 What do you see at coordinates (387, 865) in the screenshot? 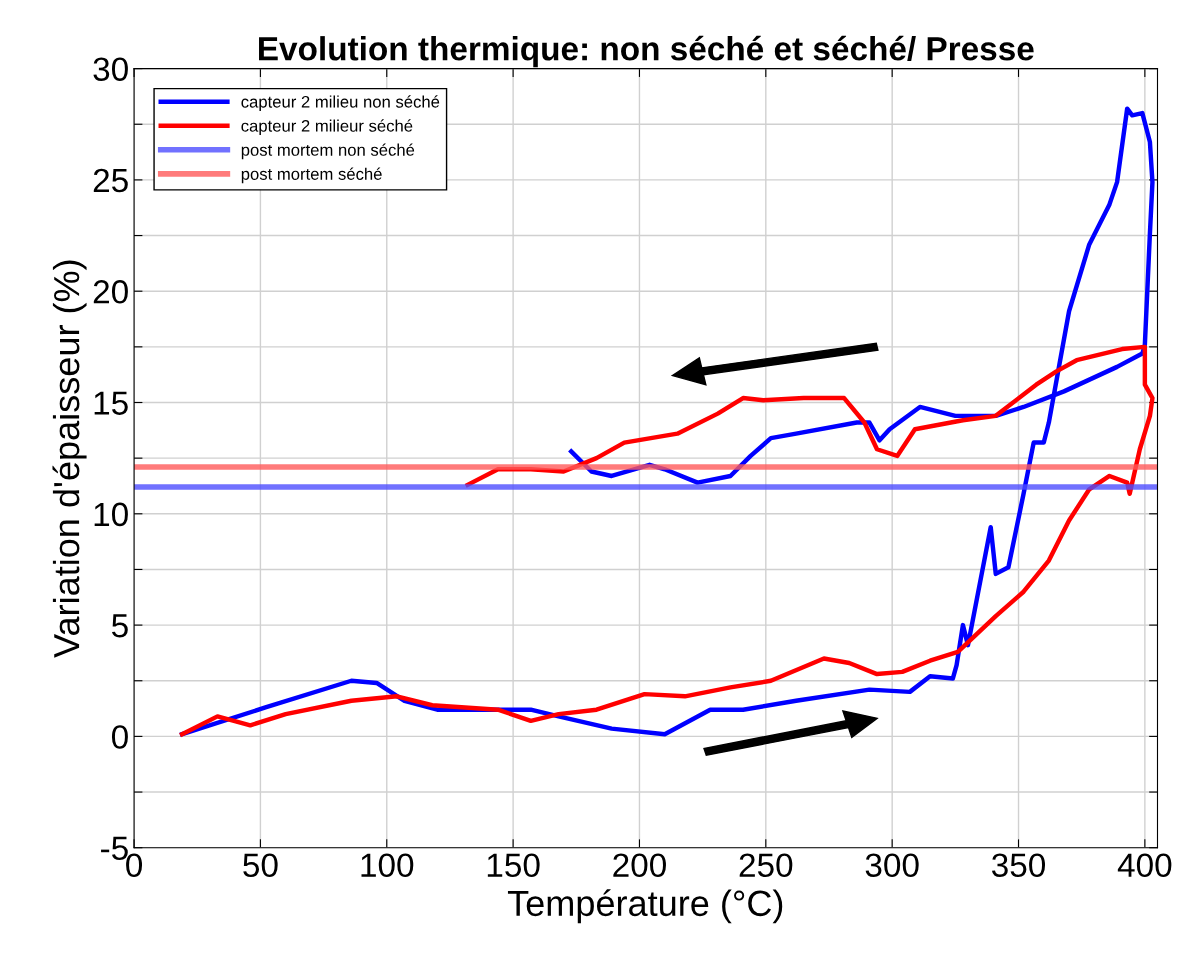
I see `x-tick-label: 100` at bounding box center [387, 865].